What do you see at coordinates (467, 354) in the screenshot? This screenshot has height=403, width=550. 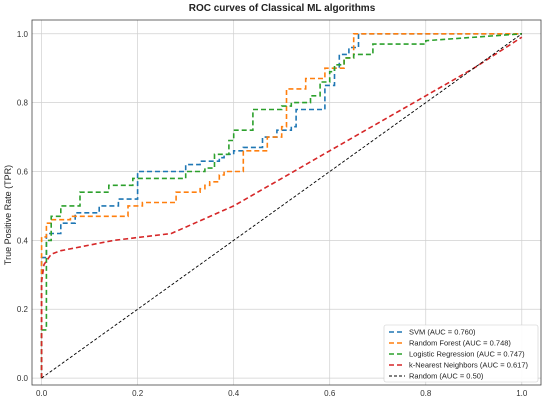 I see `legend-entry-logistic-regression: Logistic Regression (AUC = 0.747)` at bounding box center [467, 354].